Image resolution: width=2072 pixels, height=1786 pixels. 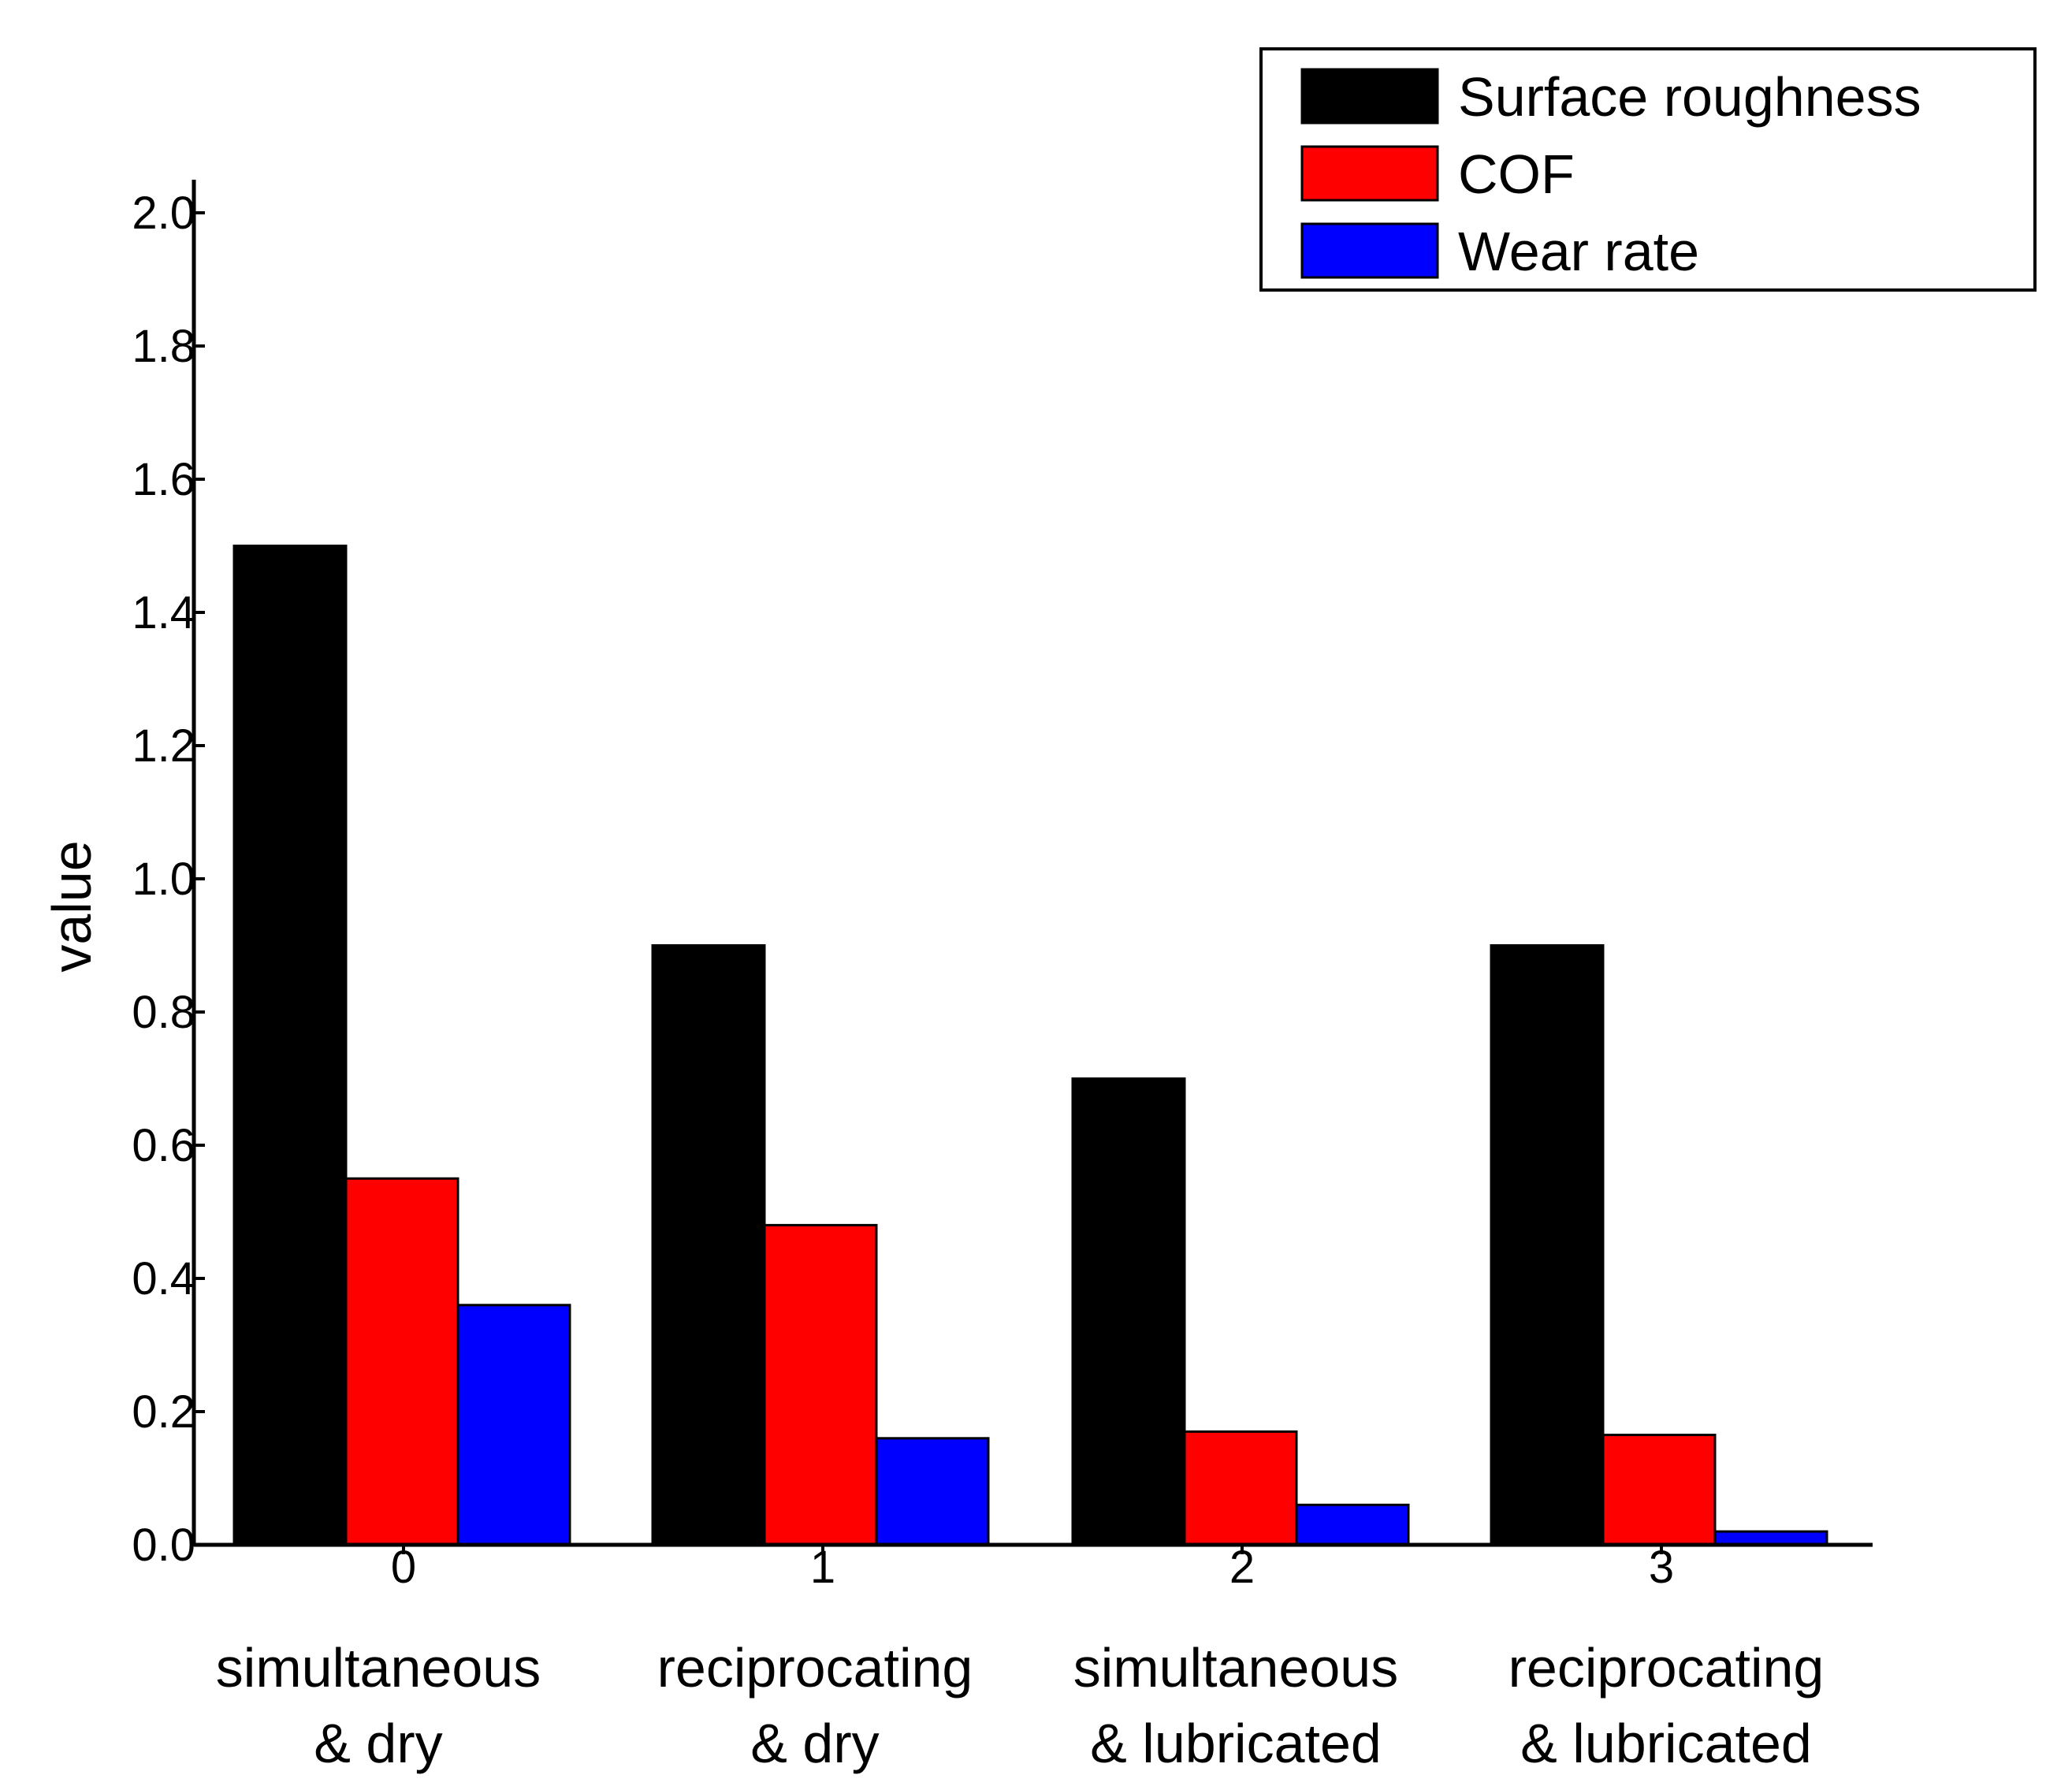 I want to click on y-tick-label: 1.2, so click(x=164, y=746).